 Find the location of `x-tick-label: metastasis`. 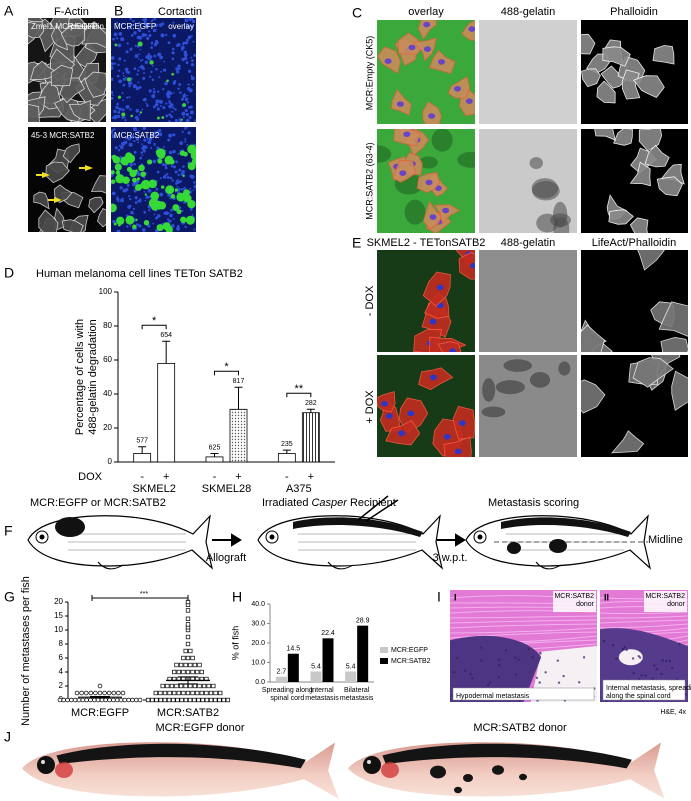

x-tick-label: metastasis is located at coordinates (357, 698).